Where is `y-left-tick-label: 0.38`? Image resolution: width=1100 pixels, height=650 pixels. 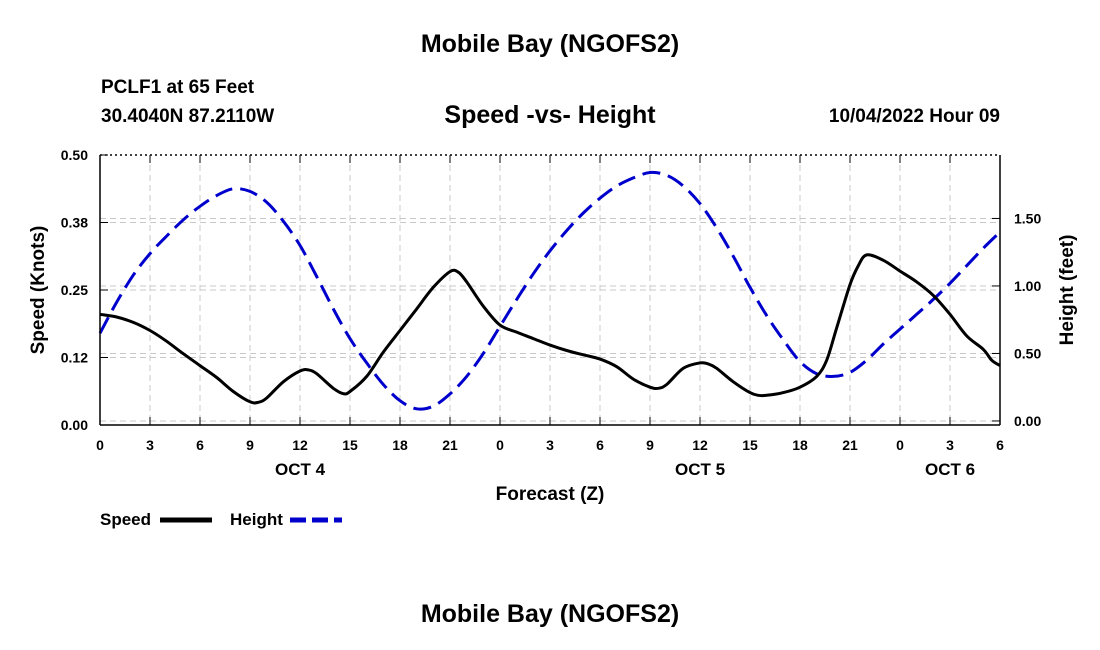 y-left-tick-label: 0.38 is located at coordinates (74, 223).